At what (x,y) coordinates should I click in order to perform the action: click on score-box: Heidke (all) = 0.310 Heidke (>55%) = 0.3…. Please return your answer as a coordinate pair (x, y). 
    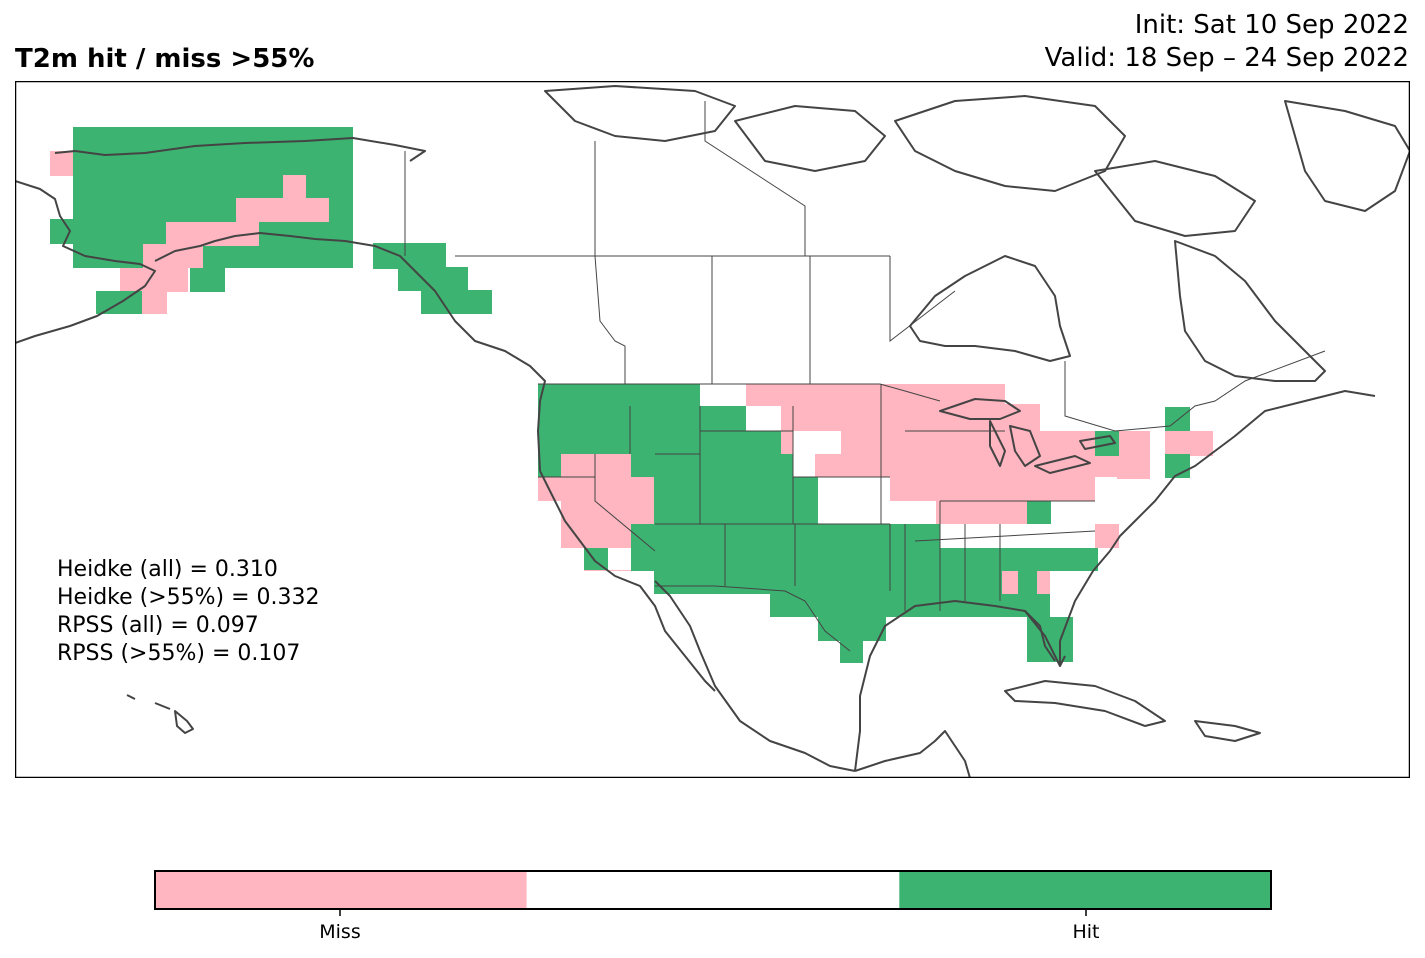
    Looking at the image, I should click on (188, 612).